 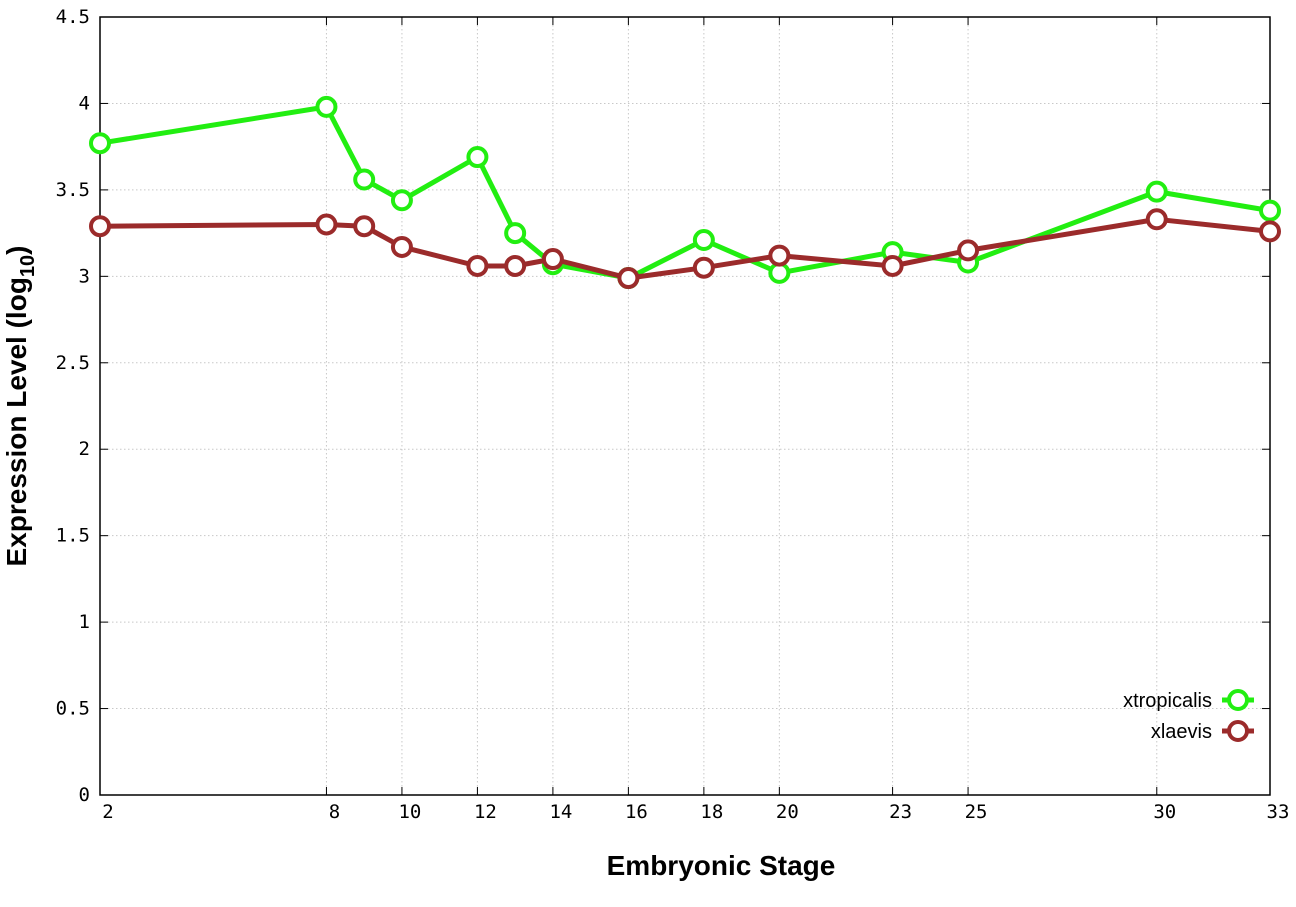 What do you see at coordinates (409, 812) in the screenshot?
I see `x-tick-label: 10` at bounding box center [409, 812].